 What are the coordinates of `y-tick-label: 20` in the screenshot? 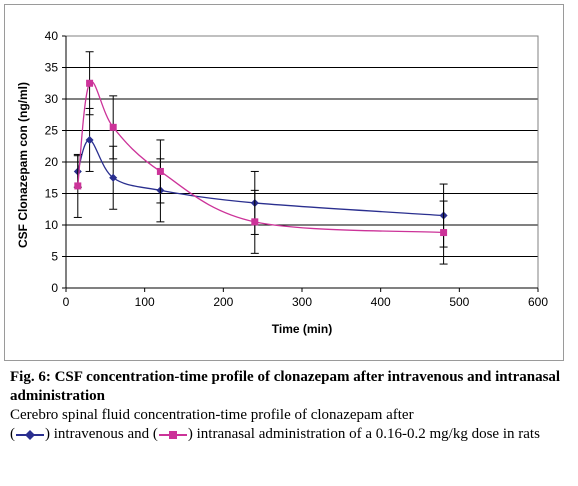 It's located at (52, 162).